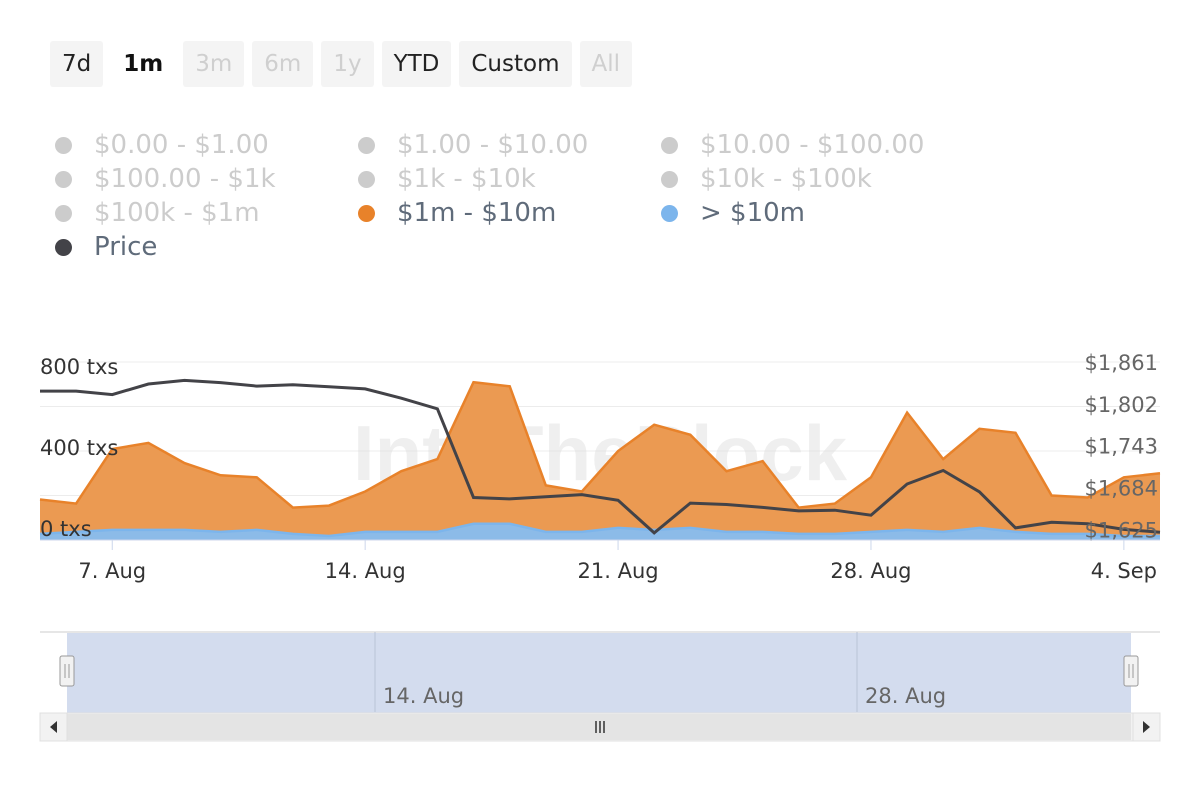 The image size is (1200, 800). I want to click on x-axis: 7. Aug 14. Aug 21. Aug 28. Aug 4. Sep, so click(600, 561).